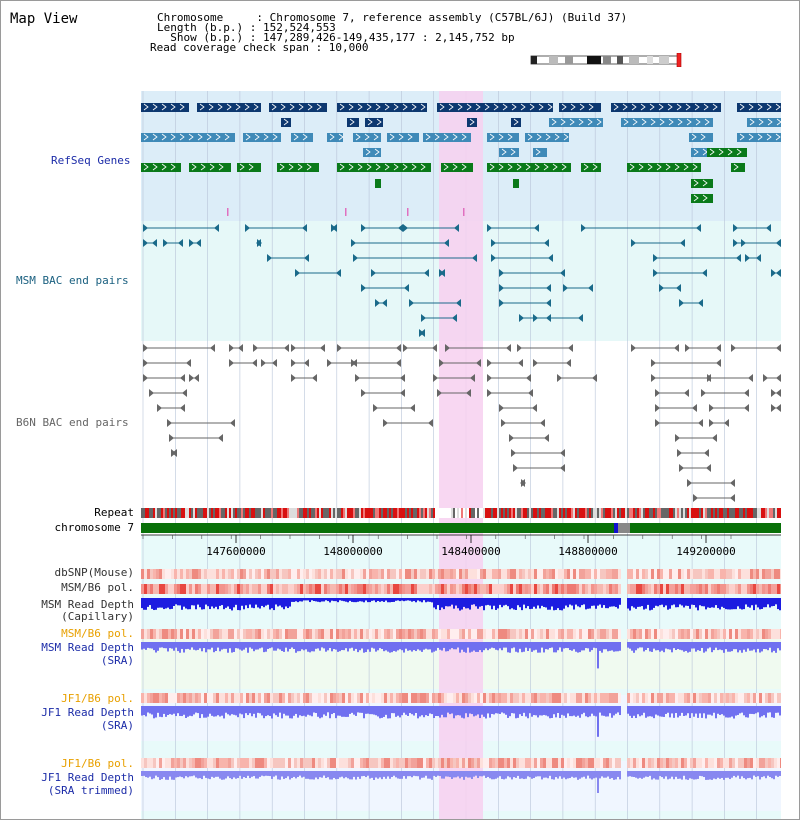  What do you see at coordinates (607, 60) in the screenshot?
I see `chromosome-ideogram` at bounding box center [607, 60].